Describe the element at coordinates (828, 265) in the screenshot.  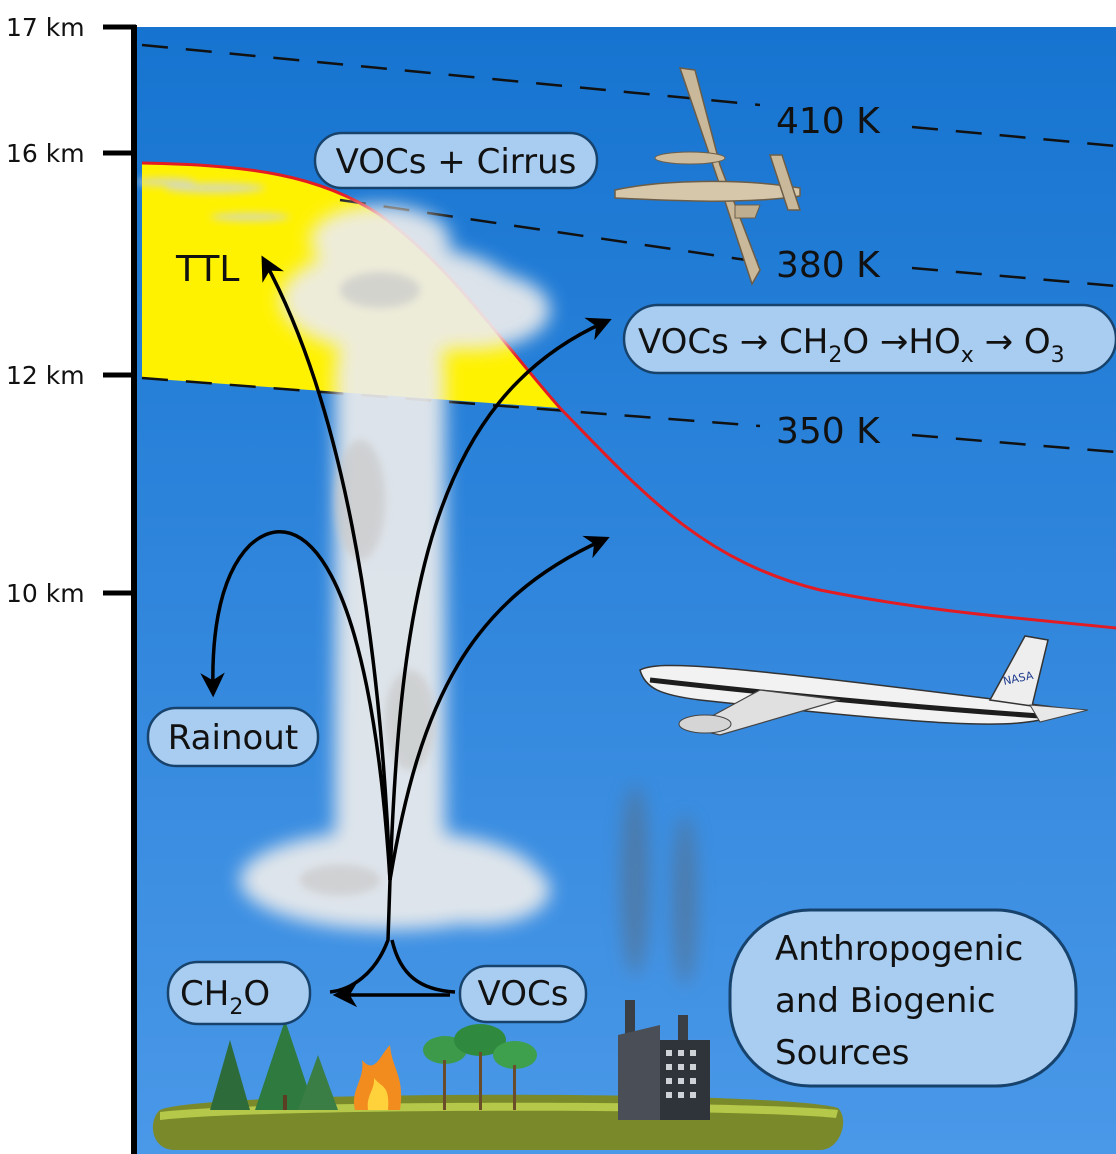
I see `isentrope-380k-label: 380 K` at that location.